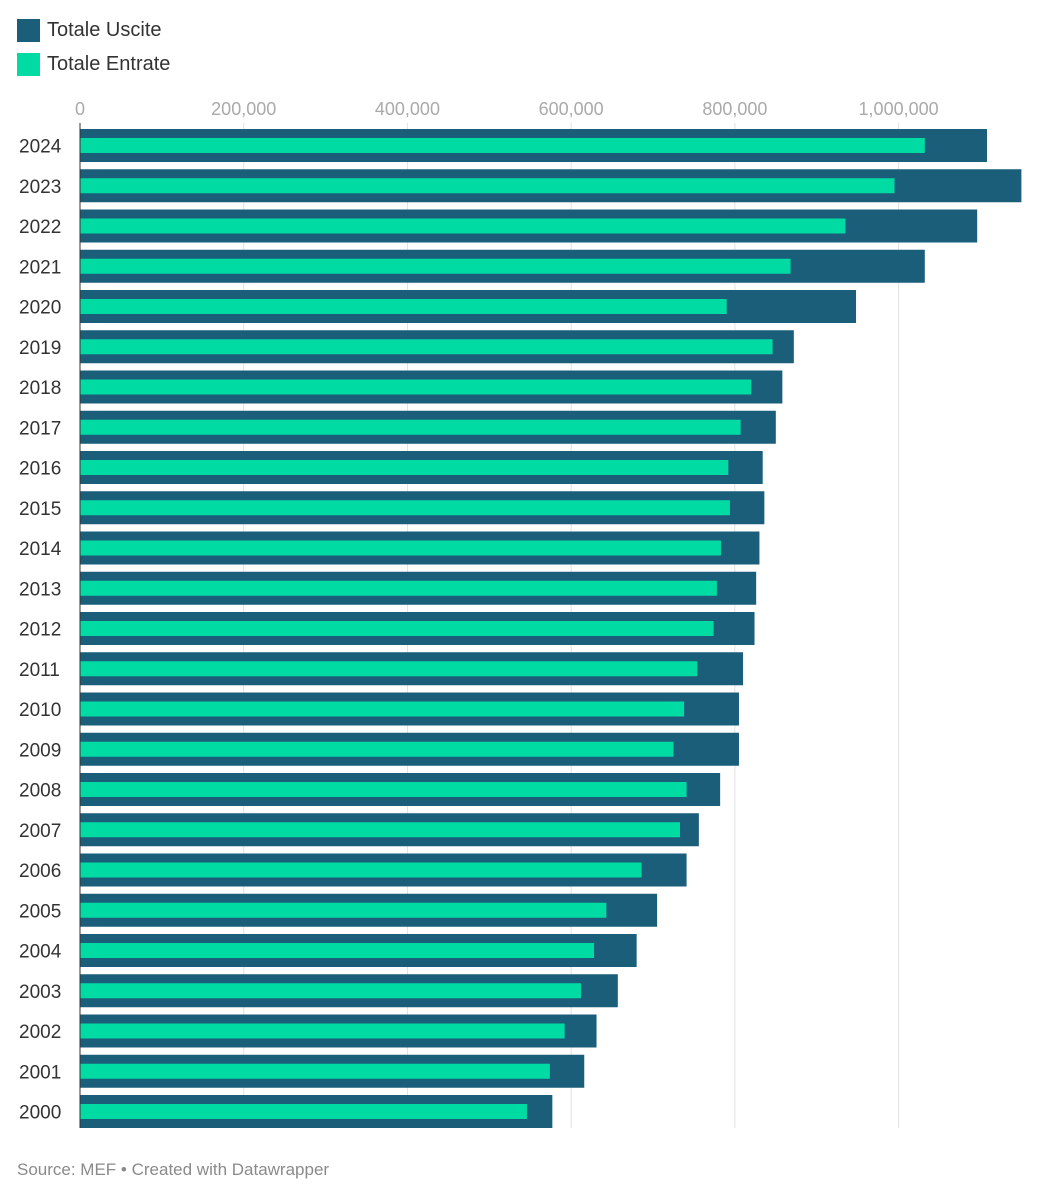  Describe the element at coordinates (40, 831) in the screenshot. I see `y-category-label: 2007` at that location.